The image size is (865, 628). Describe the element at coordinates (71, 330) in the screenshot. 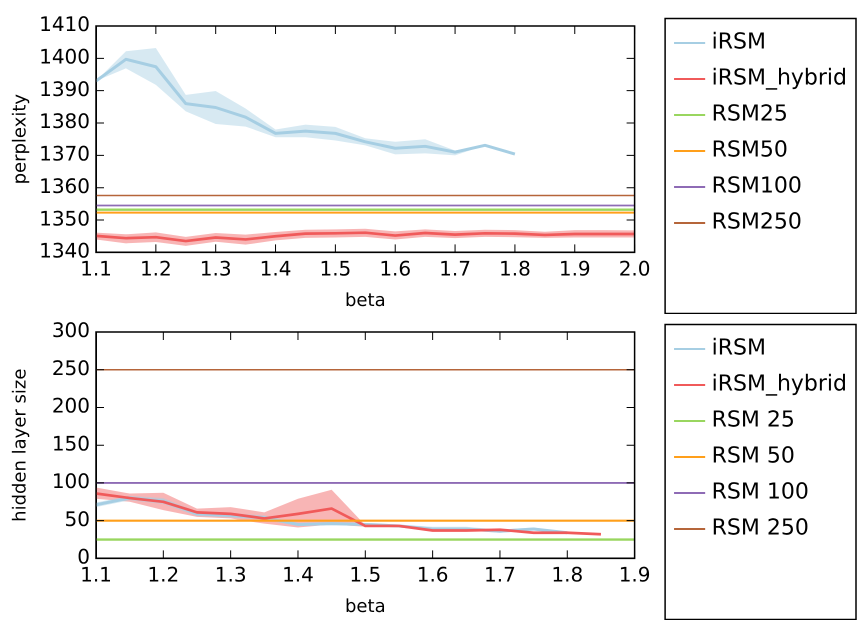

I see `y-tick-label: 300` at that location.